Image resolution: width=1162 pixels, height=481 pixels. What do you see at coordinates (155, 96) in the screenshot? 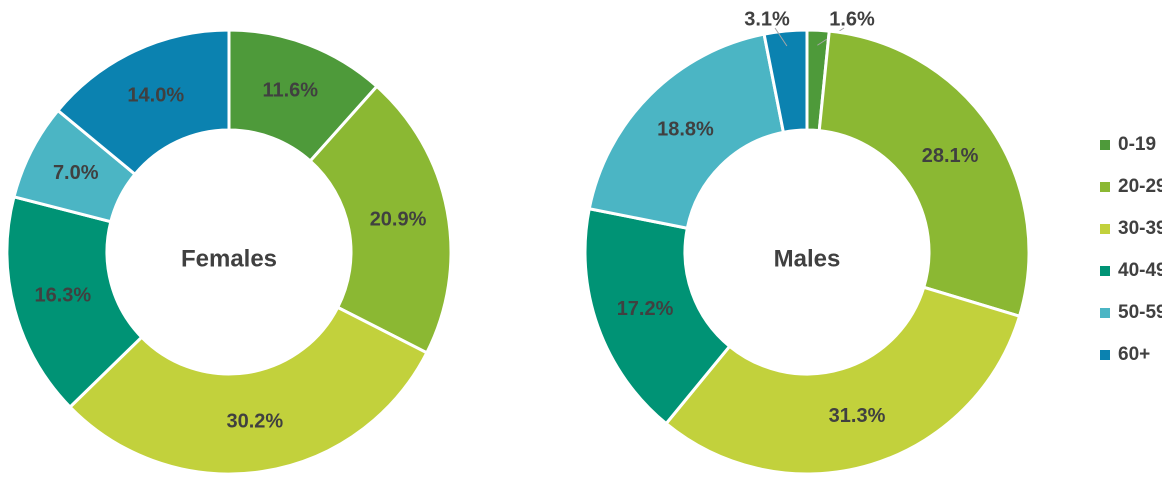
I see `data-label: 14.0%` at bounding box center [155, 96].